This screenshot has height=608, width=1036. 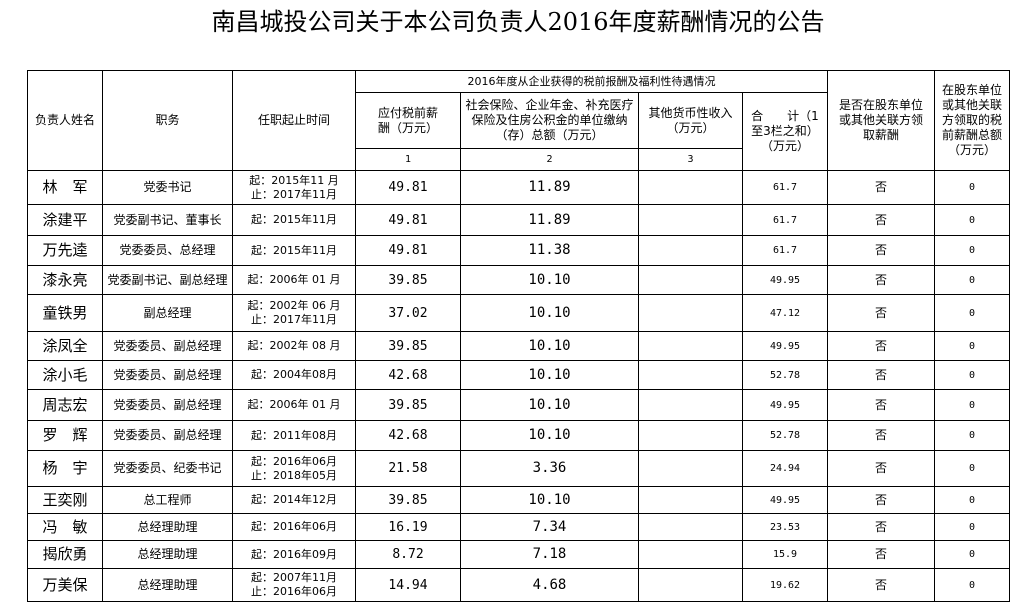 What do you see at coordinates (881, 120) in the screenshot?
I see `header-shareholder: 是否在股东单位或其他关联方领取薪酬` at bounding box center [881, 120].